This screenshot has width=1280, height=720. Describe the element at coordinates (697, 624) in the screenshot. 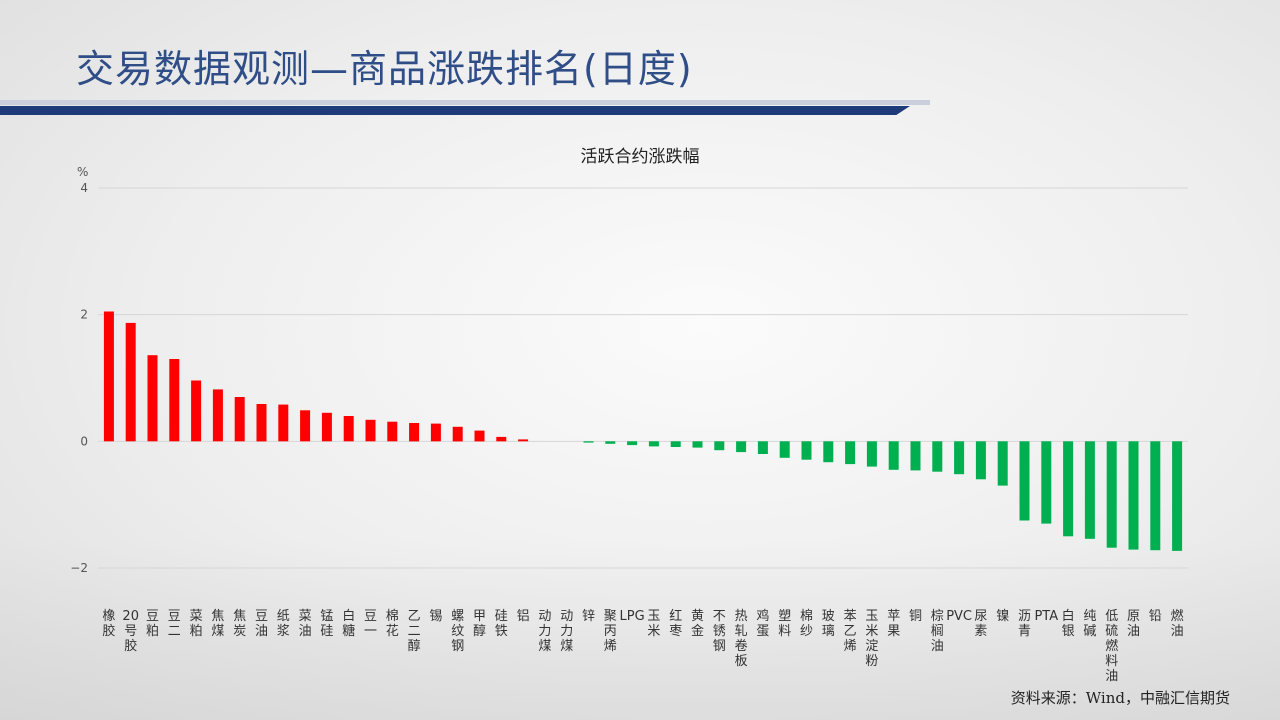

I see `x-category-label: 黄金` at that location.